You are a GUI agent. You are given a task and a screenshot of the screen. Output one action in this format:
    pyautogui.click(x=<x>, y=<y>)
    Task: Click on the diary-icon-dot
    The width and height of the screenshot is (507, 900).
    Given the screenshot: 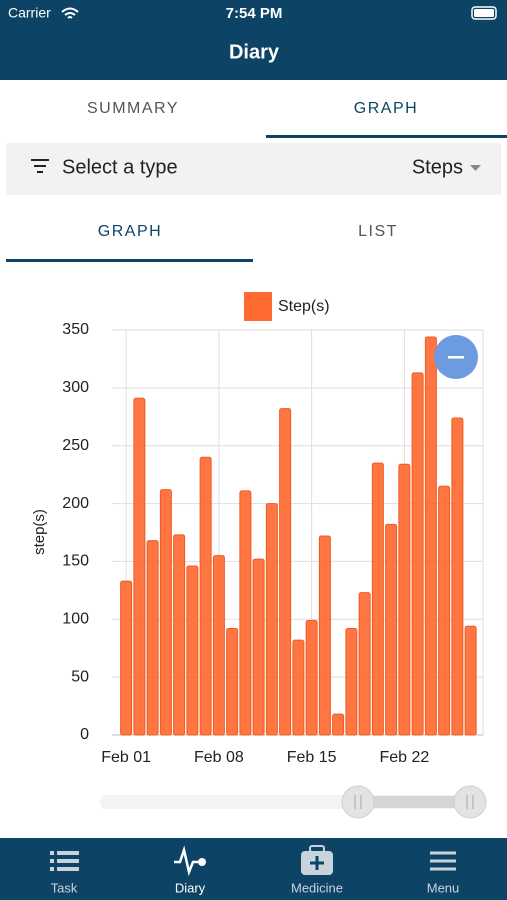 What is the action you would take?
    pyautogui.click(x=202, y=862)
    